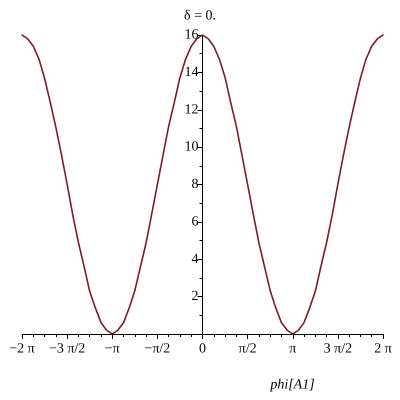 This screenshot has width=400, height=400. I want to click on x-tick-label: π, so click(292, 349).